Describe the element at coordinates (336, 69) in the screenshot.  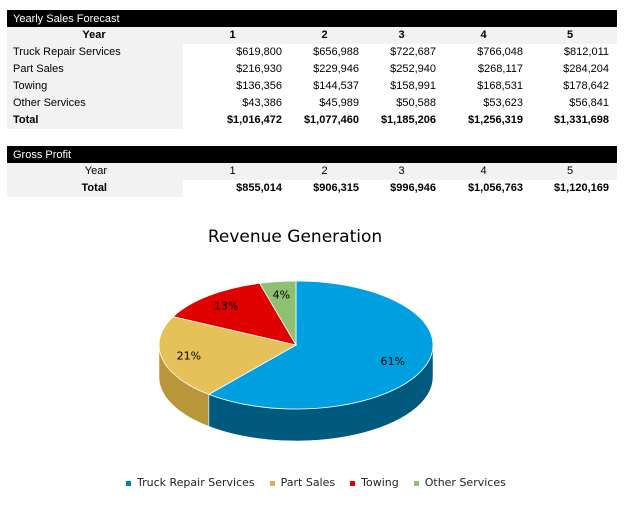
I see `value-cell: $229,946` at that location.